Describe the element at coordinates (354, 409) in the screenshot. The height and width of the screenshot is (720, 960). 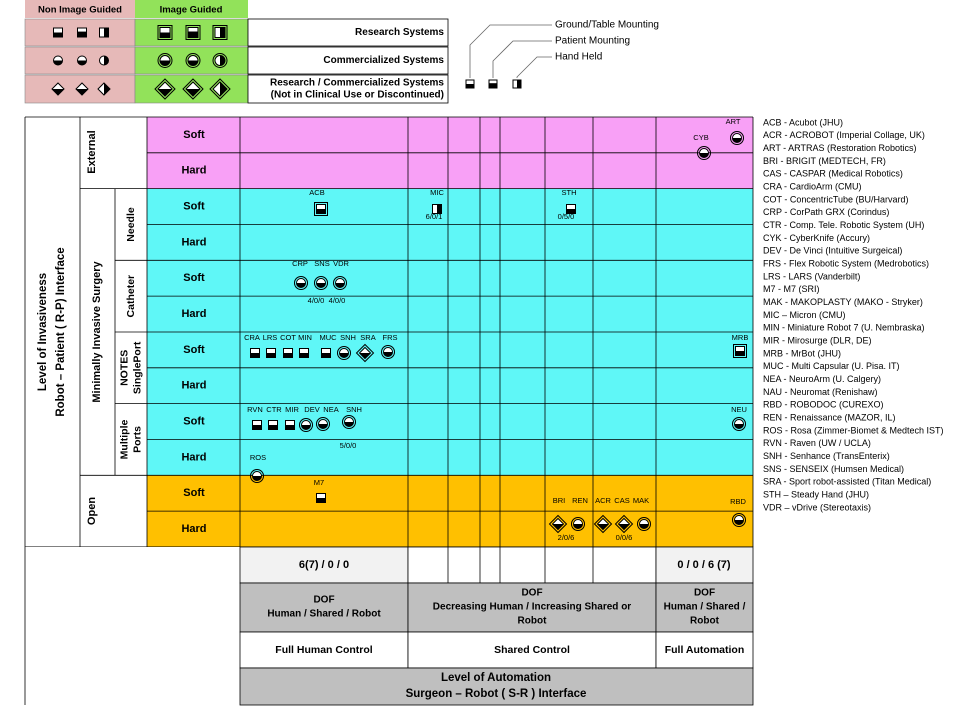
I see `system-label: SNH` at that location.